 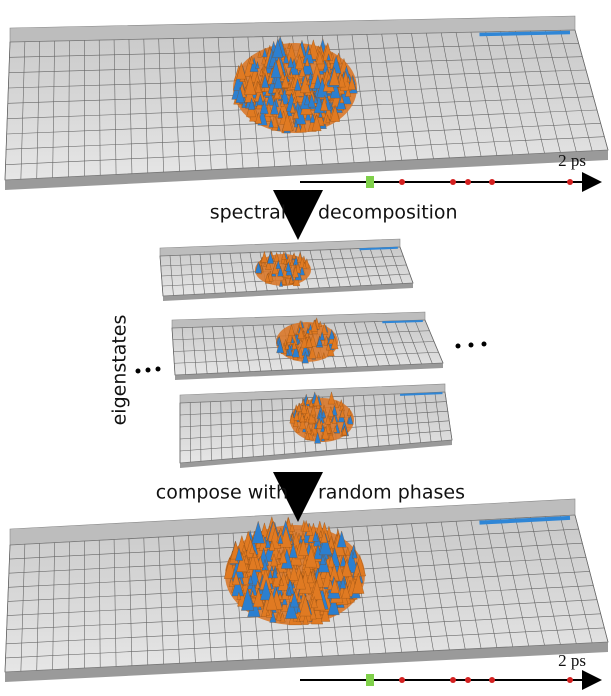 What do you see at coordinates (391, 493) in the screenshot?
I see `step-right: random phases` at bounding box center [391, 493].